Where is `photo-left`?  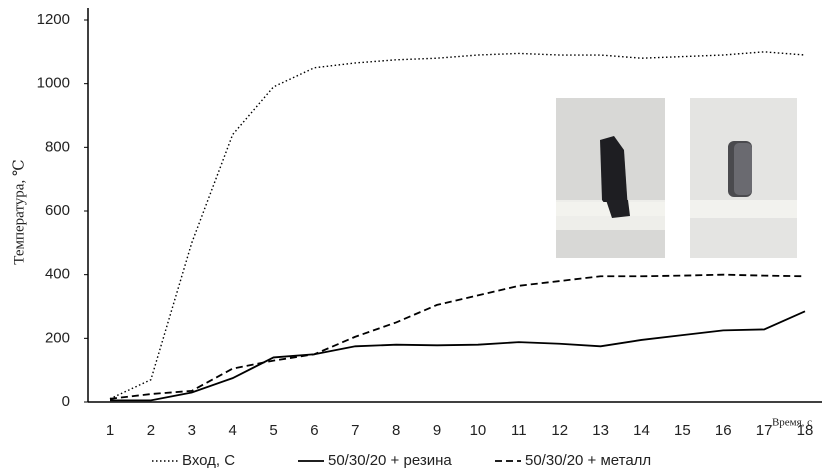
photo-left is located at coordinates (610, 178).